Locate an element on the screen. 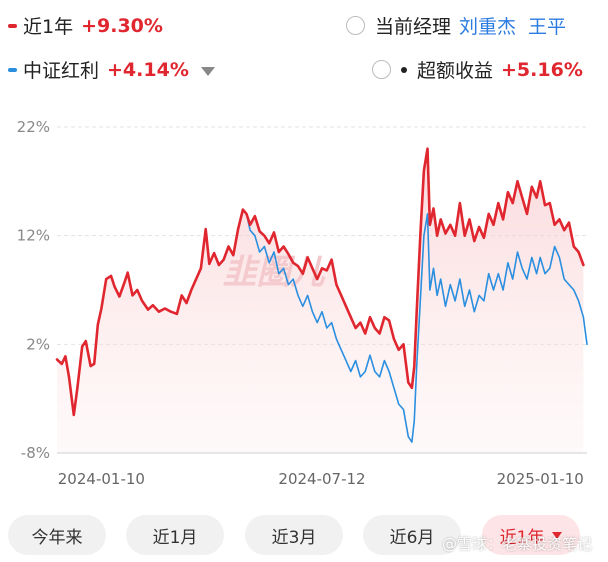 The width and height of the screenshot is (608, 562). excess-value: +5.16% is located at coordinates (542, 69).